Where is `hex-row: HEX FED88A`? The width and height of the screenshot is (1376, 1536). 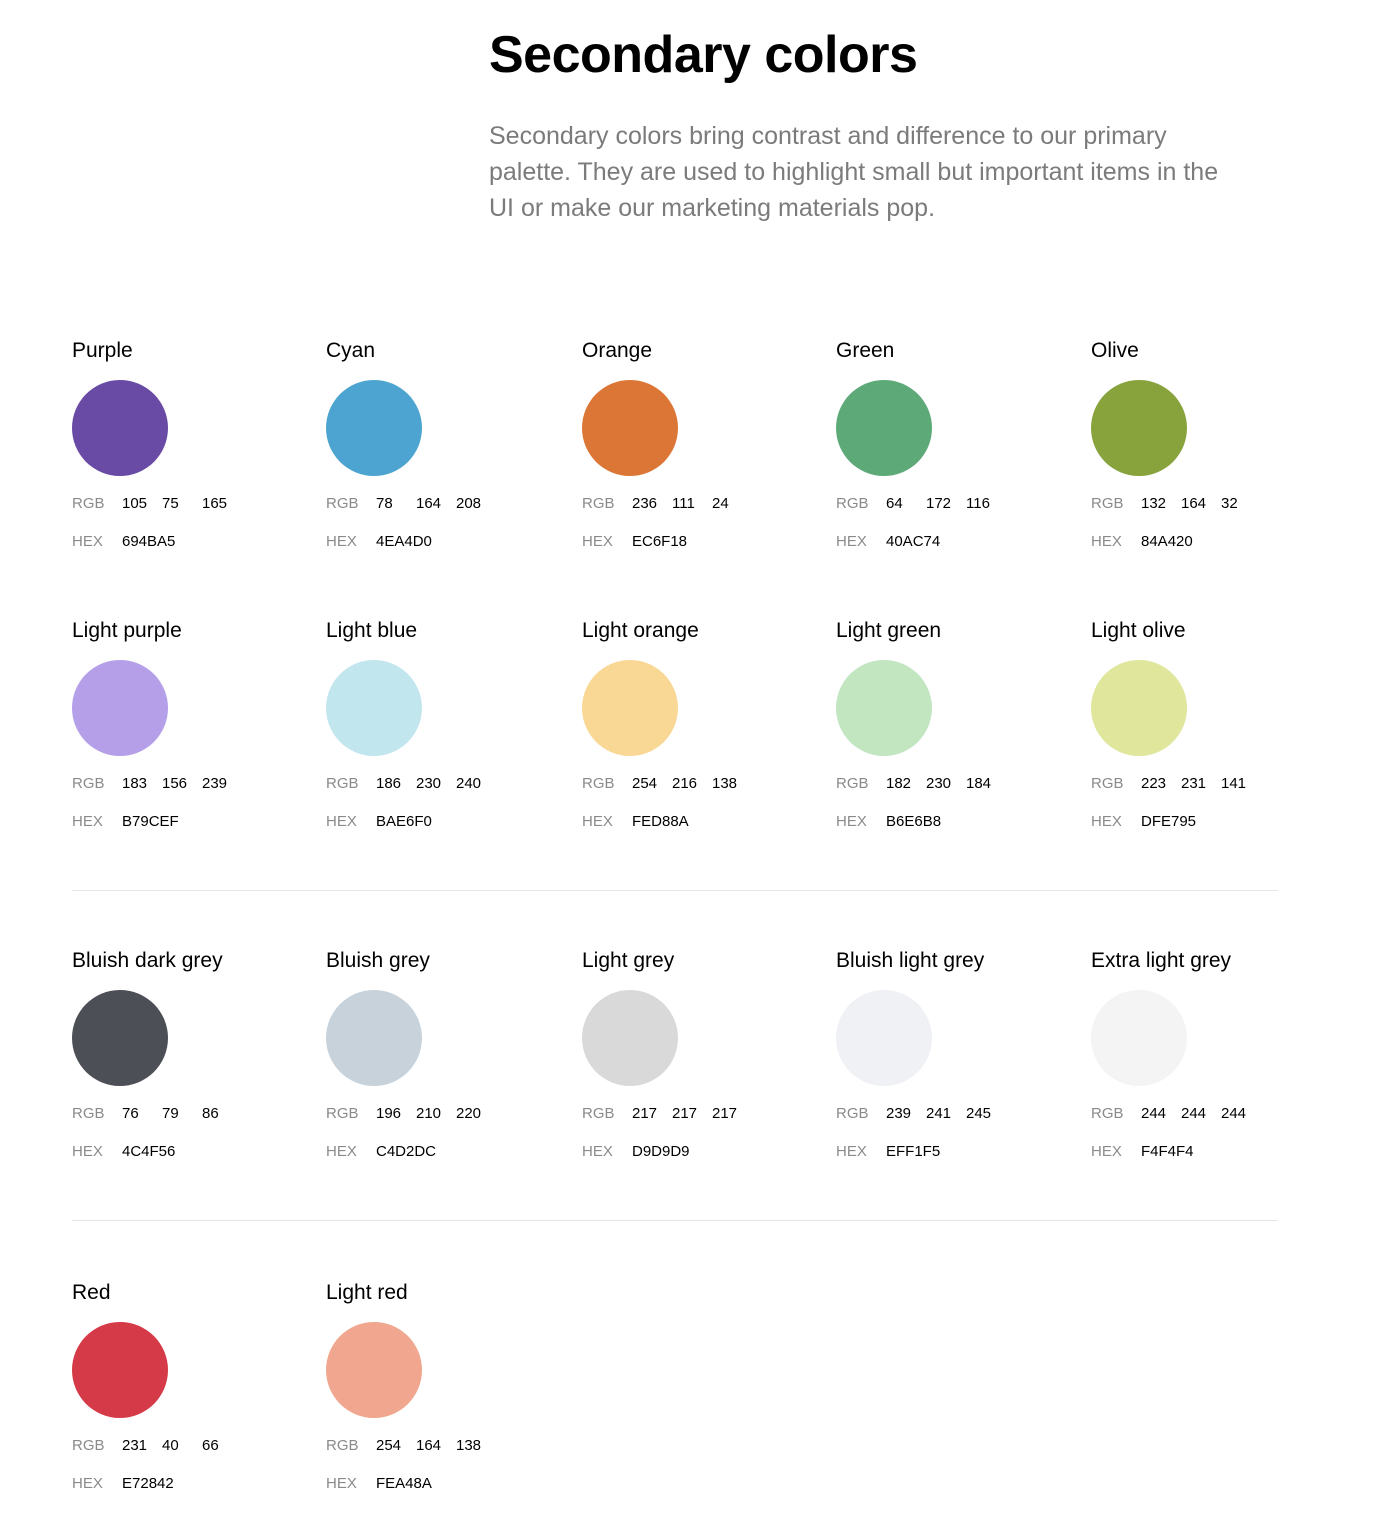 hex-row: HEX FED88A is located at coordinates (702, 822).